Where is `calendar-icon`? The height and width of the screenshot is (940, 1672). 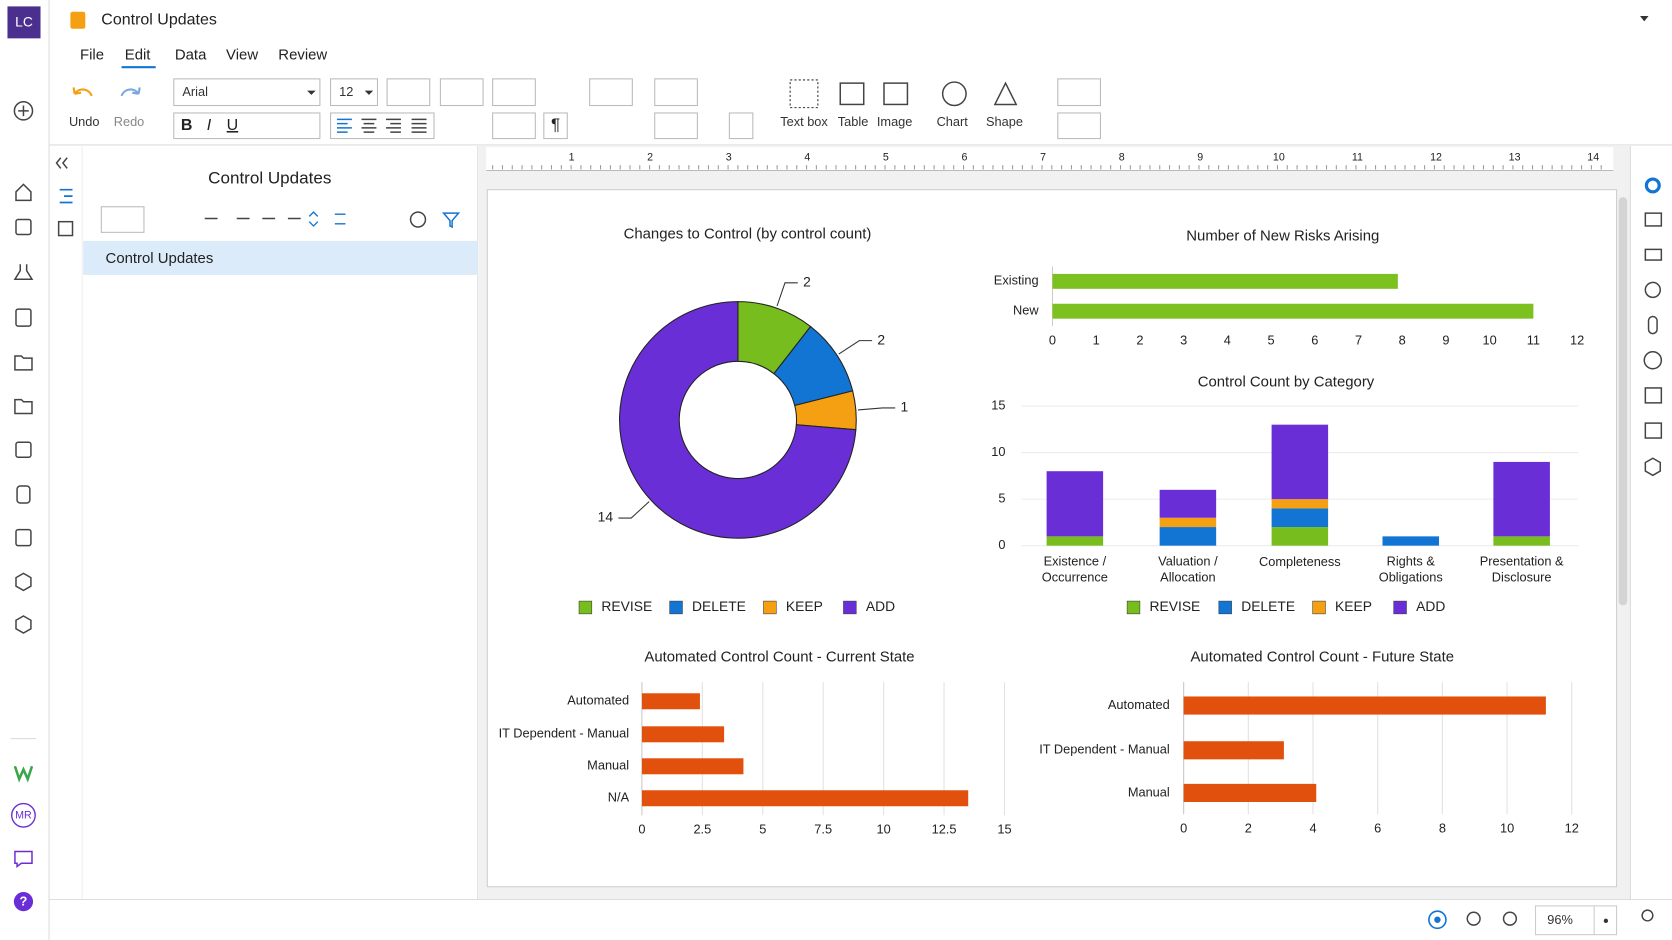
calendar-icon is located at coordinates (23, 227).